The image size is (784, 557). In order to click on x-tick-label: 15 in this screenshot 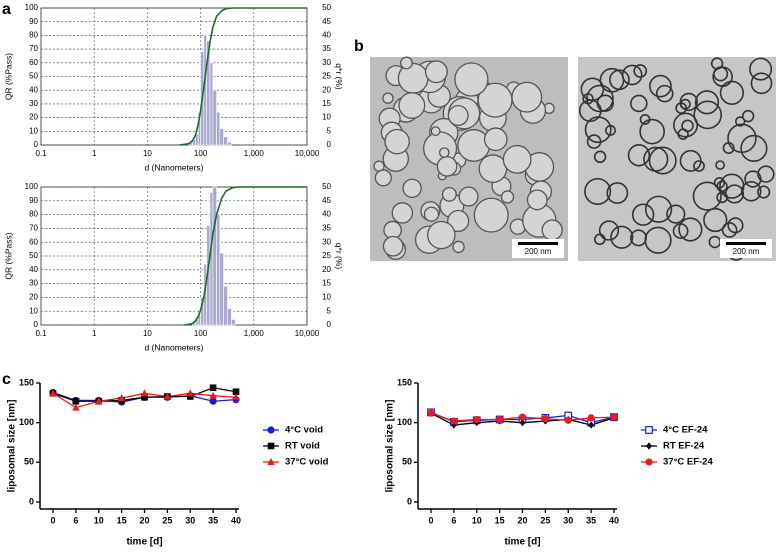, I will do `click(122, 520)`.